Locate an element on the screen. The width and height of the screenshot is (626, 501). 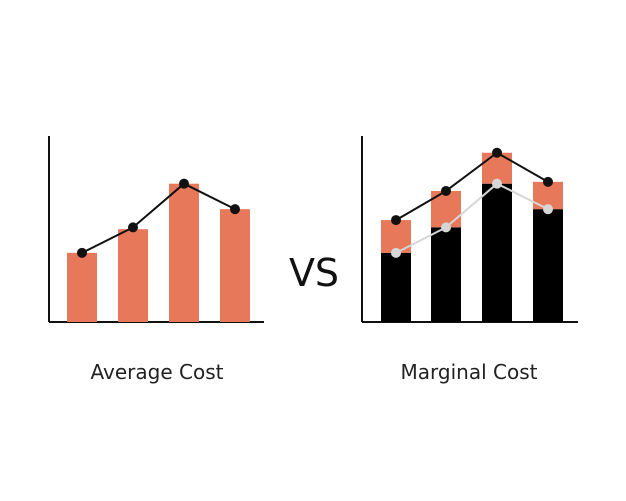
marginal-cost-chart is located at coordinates (469, 229).